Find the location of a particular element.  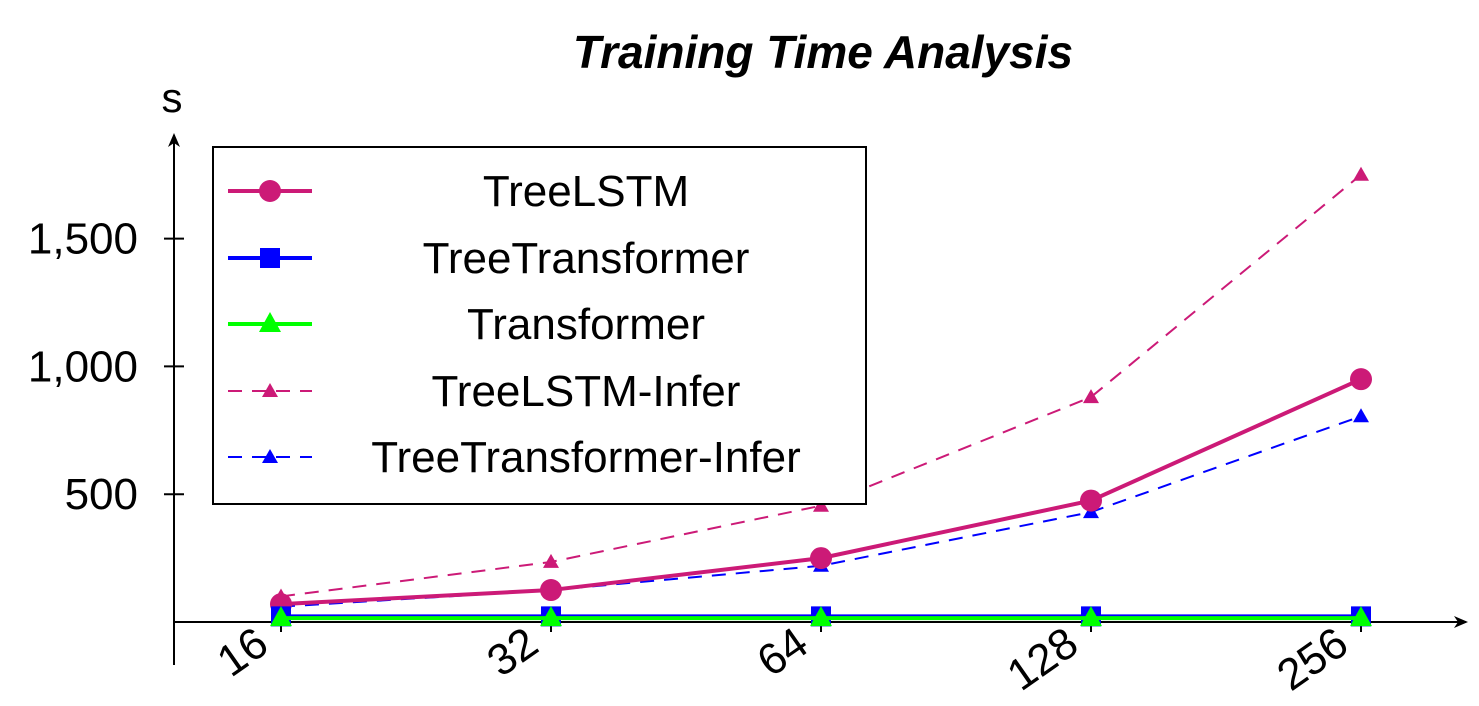

y-axis-label: s is located at coordinates (172, 97).